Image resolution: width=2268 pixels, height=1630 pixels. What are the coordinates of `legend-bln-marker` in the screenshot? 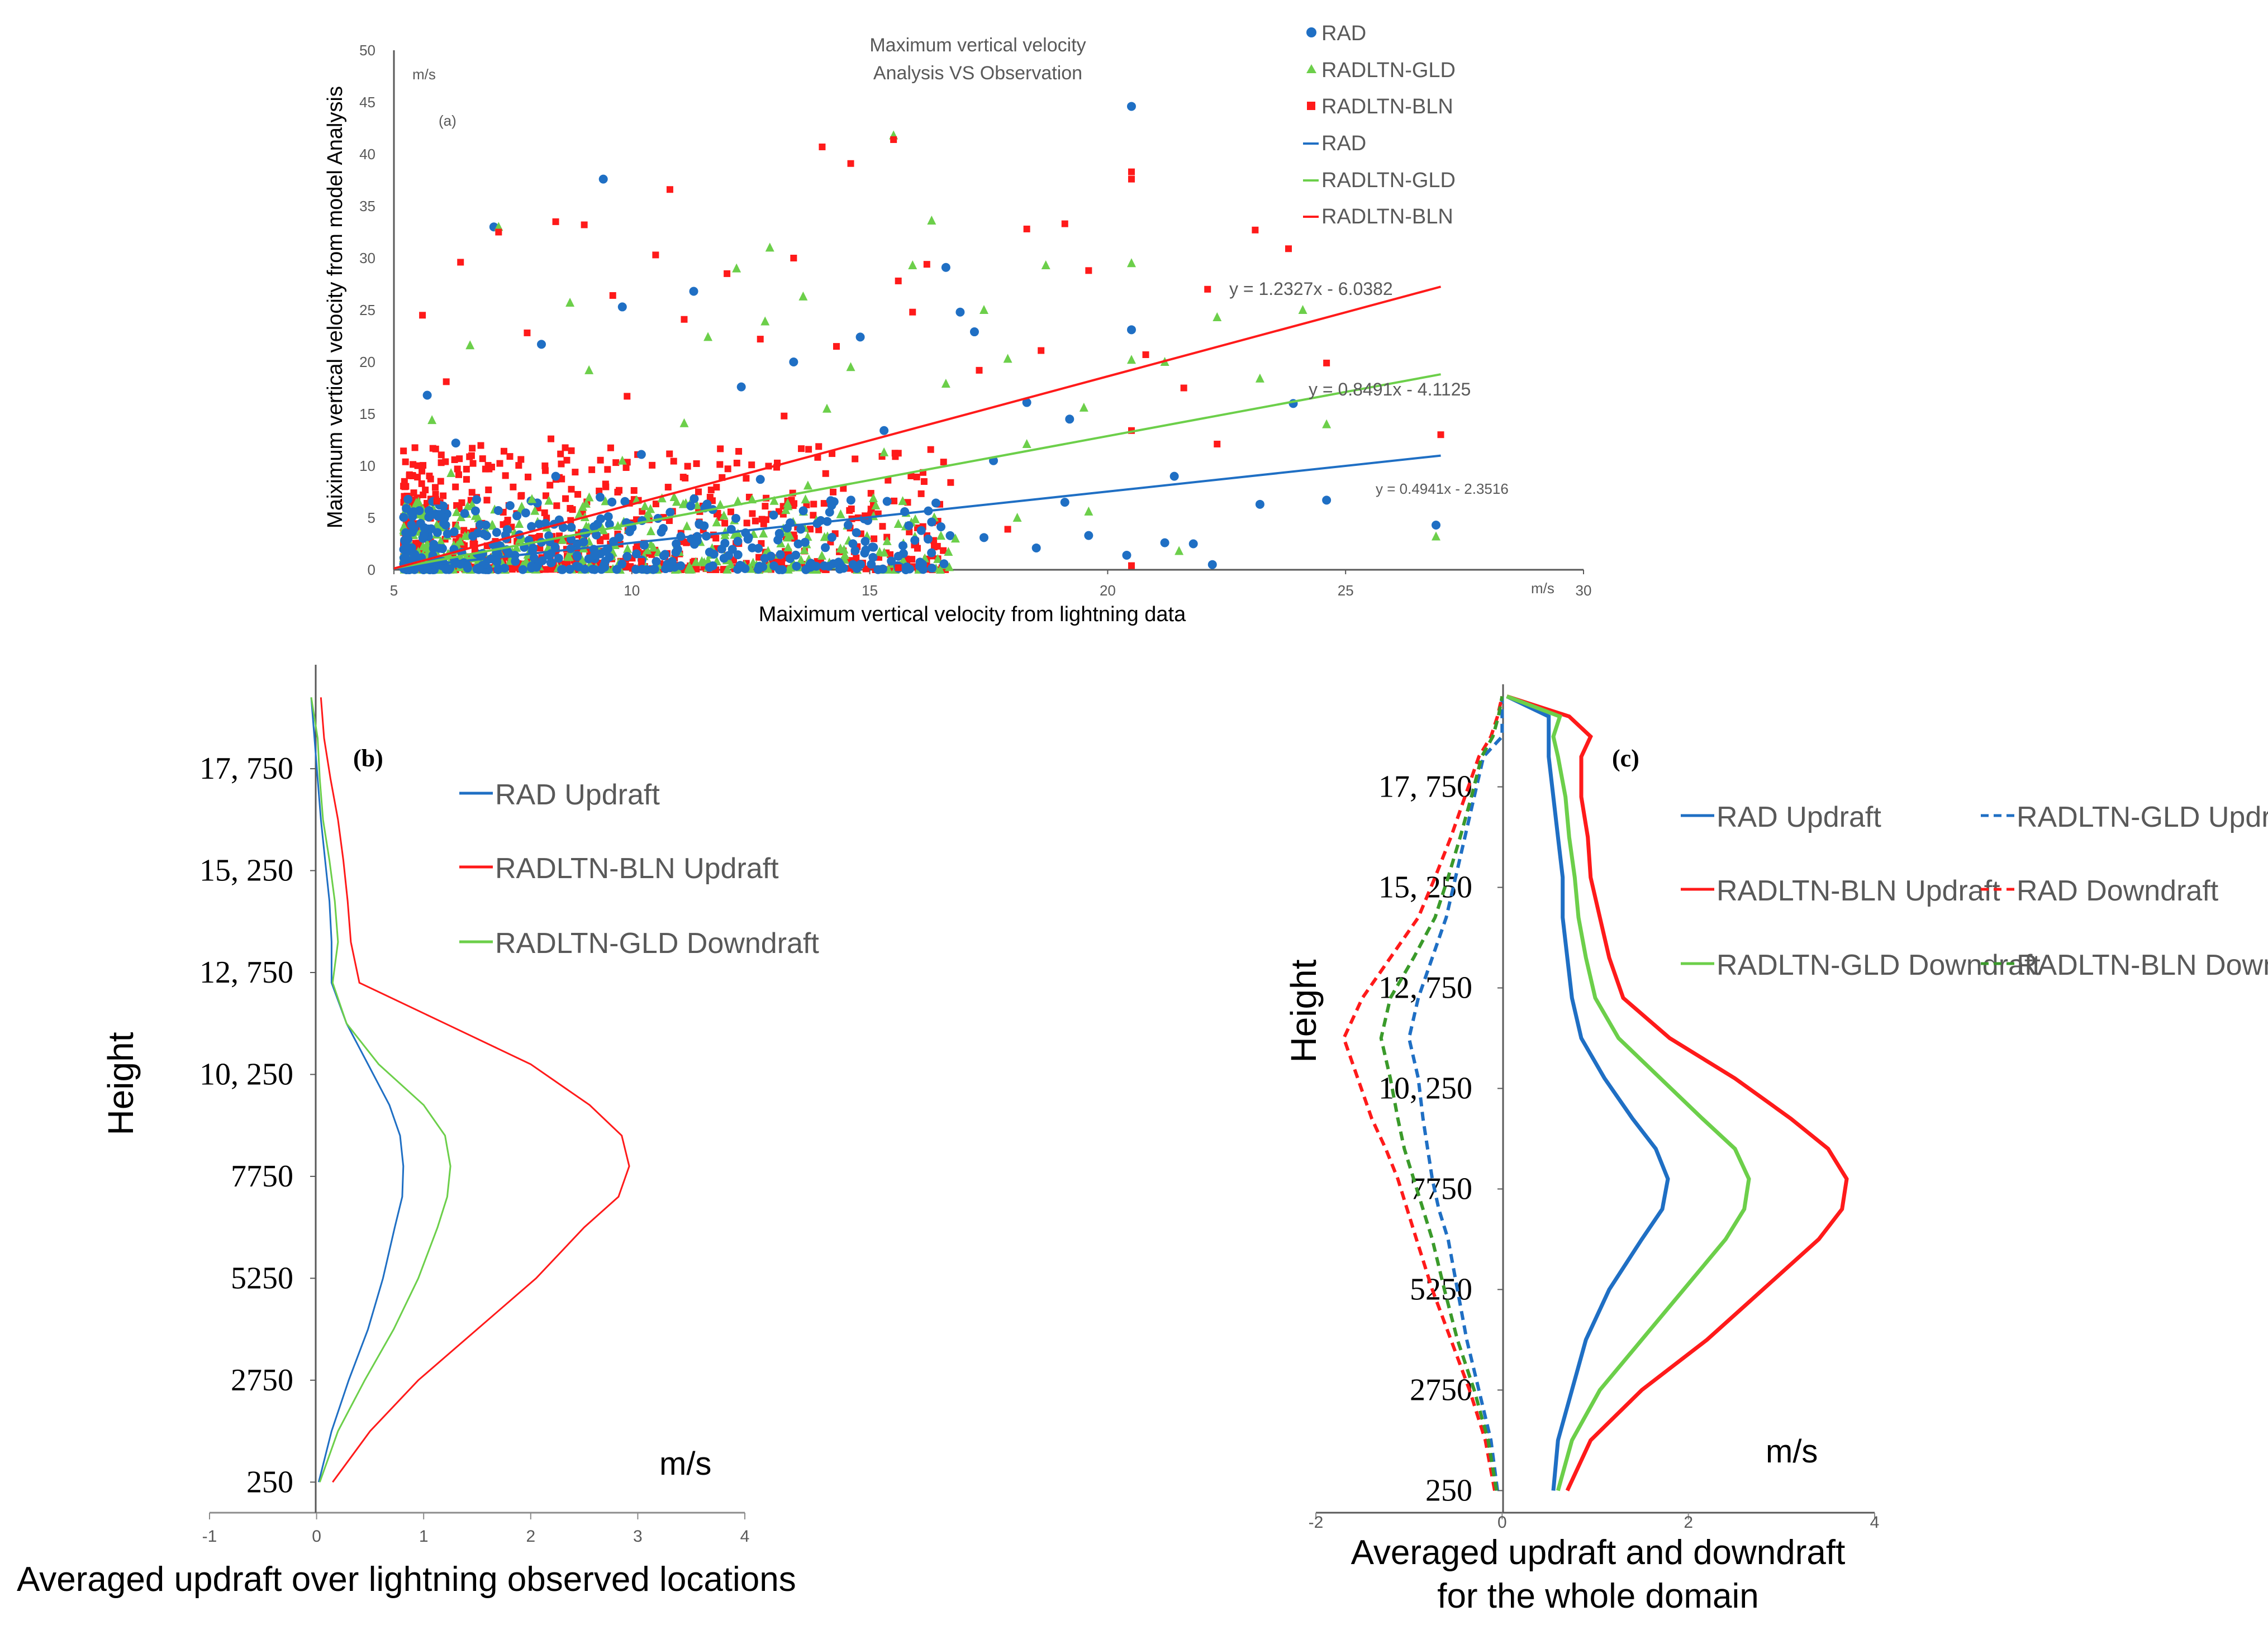 It's located at (1311, 106).